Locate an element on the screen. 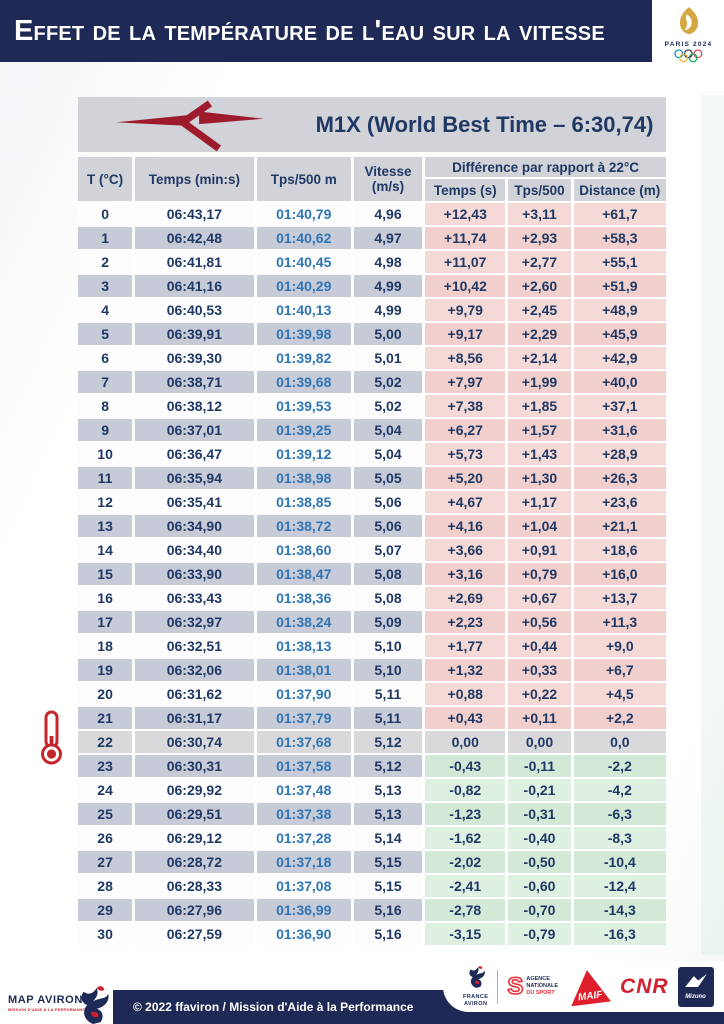  maif-logo: MAIF is located at coordinates (589, 987).